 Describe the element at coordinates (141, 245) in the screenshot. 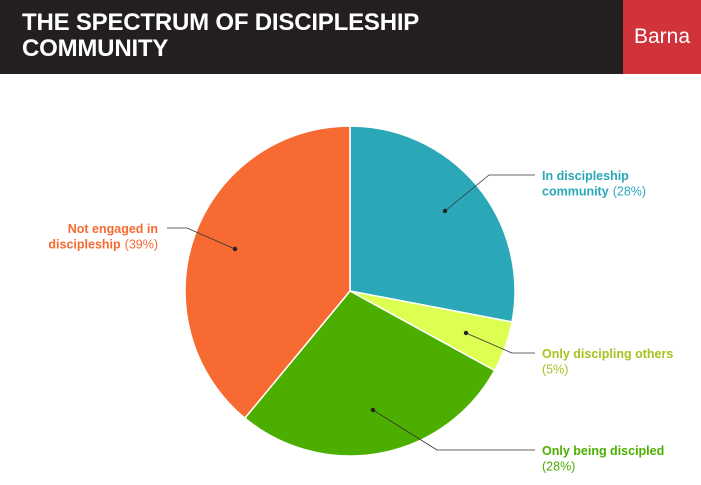

I see `slice-pct-3: (39%)` at that location.